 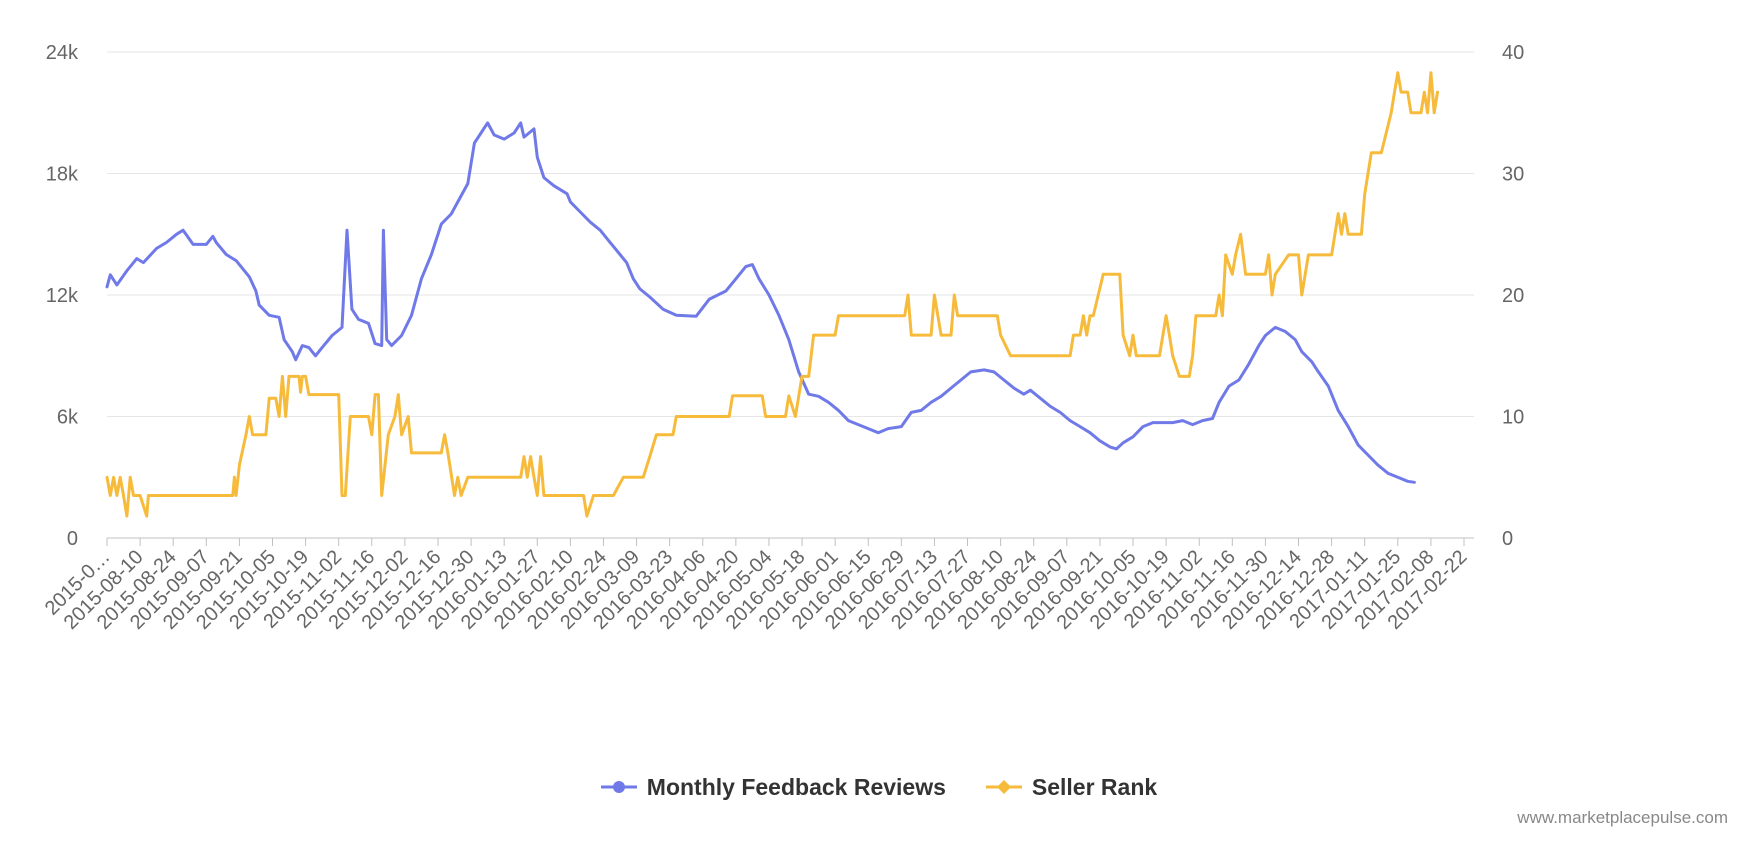 I want to click on right-tick-label: 20, so click(x=1513, y=296).